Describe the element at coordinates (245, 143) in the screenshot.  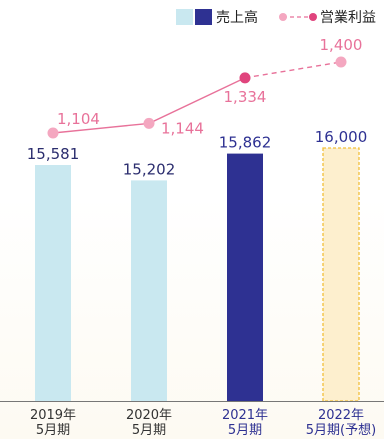
I see `sales-bar-label-2: 15,862` at that location.